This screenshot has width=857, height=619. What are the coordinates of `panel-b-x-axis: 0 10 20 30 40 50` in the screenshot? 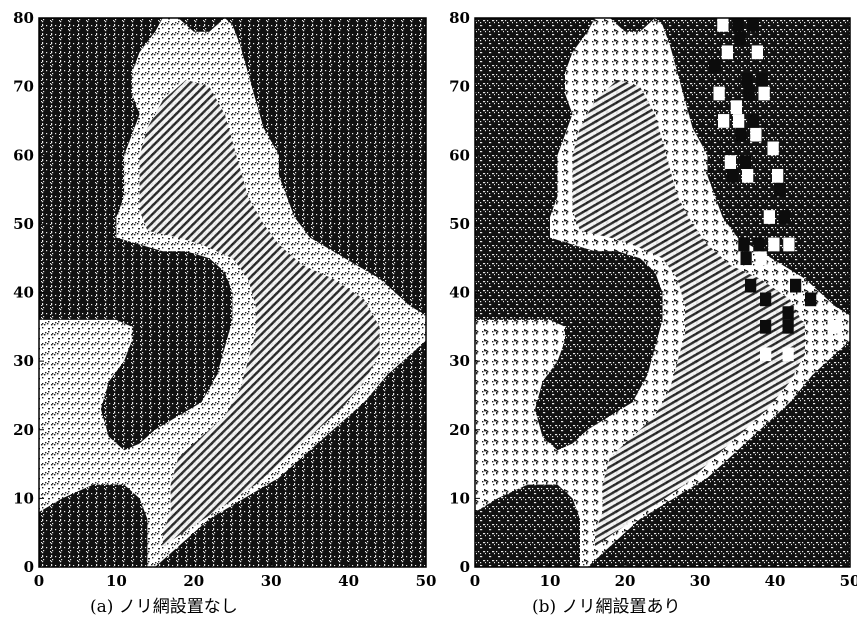 It's located at (663, 576).